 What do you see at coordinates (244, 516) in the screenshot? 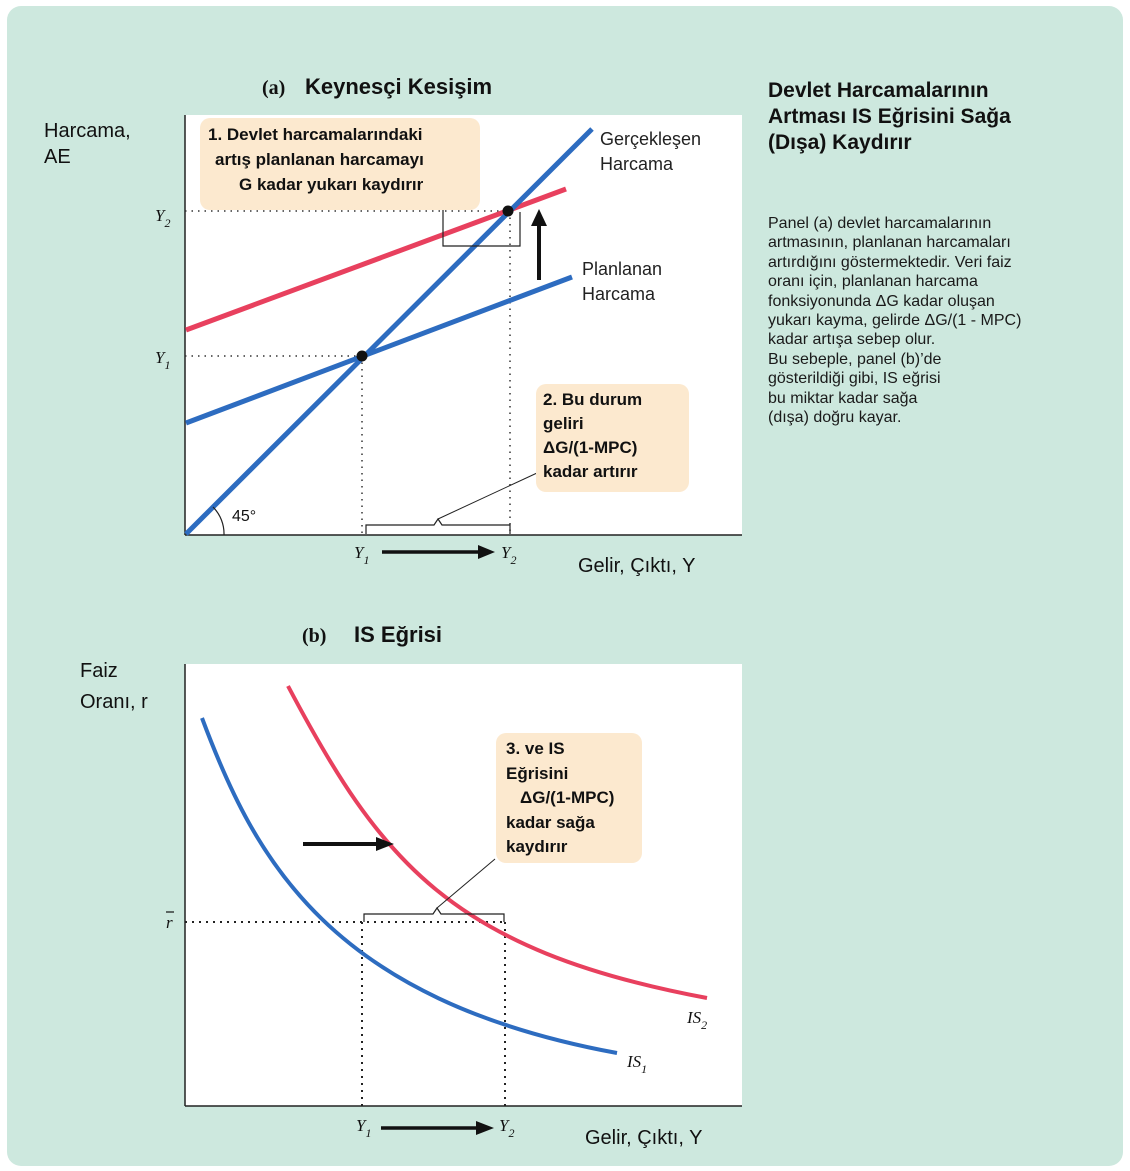
I see `angle-label: 45°` at bounding box center [244, 516].